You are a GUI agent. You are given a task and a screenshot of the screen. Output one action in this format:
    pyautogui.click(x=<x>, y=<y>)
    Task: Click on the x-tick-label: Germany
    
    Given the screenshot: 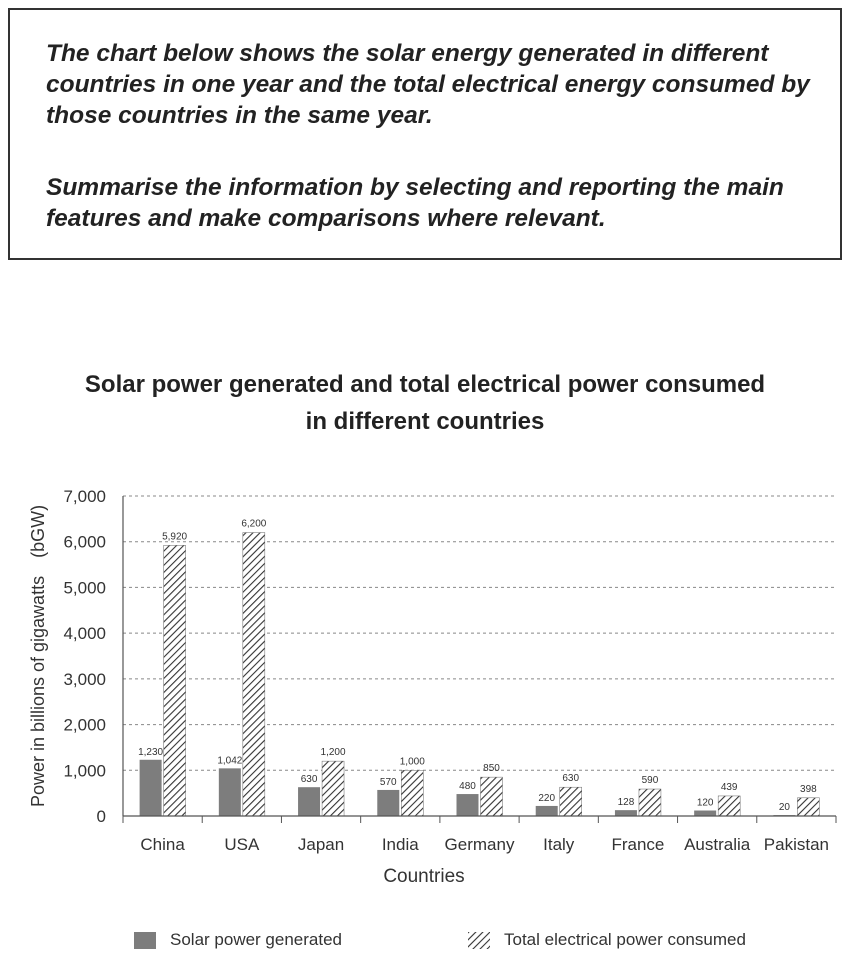 What is the action you would take?
    pyautogui.click(x=480, y=844)
    